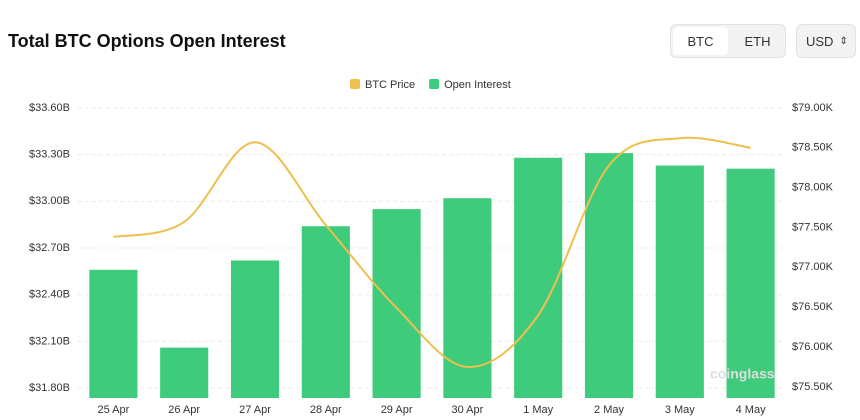  Describe the element at coordinates (49, 248) in the screenshot. I see `y-tick-label: $32.70B` at that location.